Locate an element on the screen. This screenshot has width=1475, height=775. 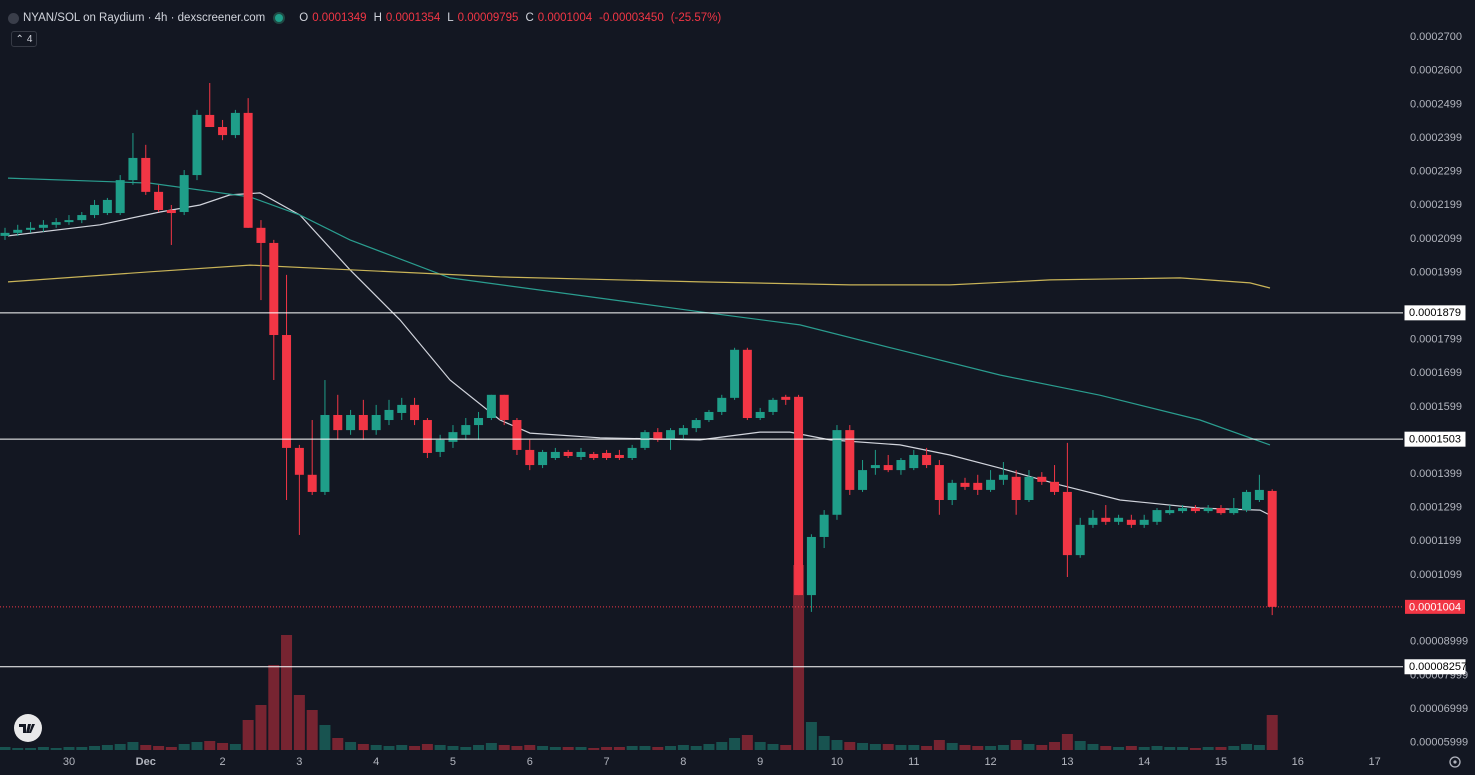
last-price-label: 0.0001004 is located at coordinates (1435, 607).